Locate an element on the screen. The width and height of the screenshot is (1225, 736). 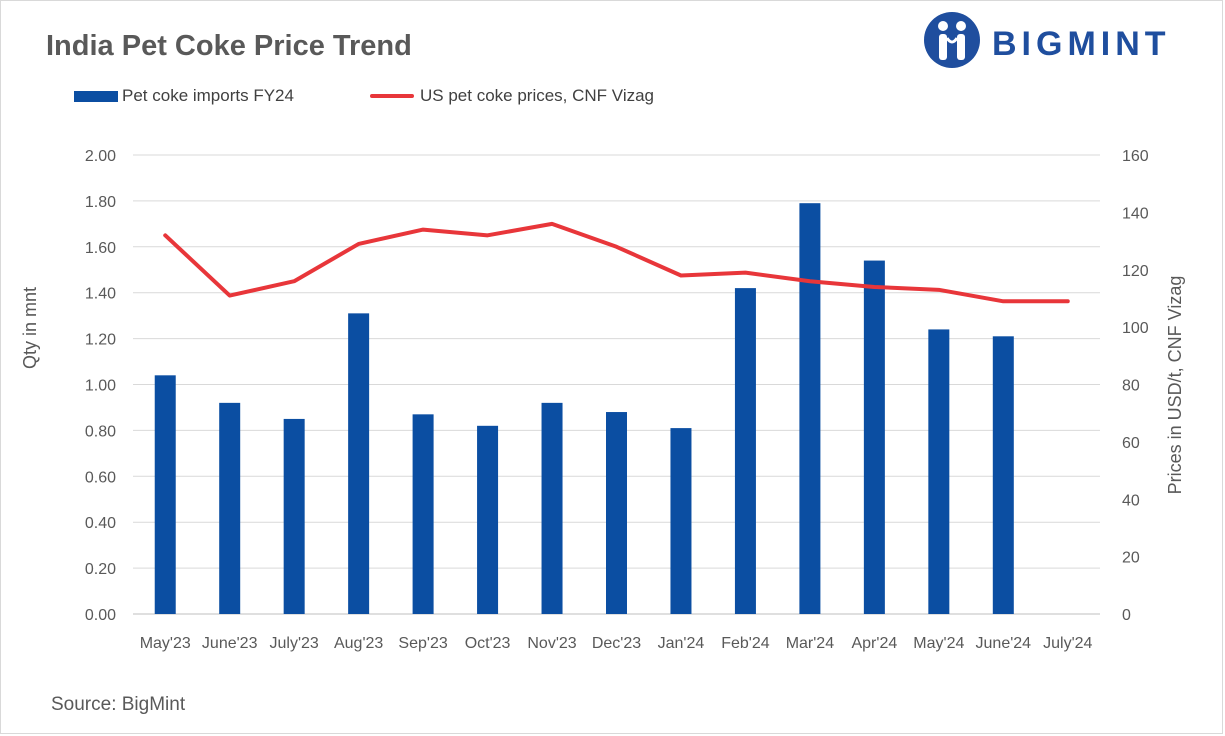
x-tick-label: Nov'23 is located at coordinates (551, 643).